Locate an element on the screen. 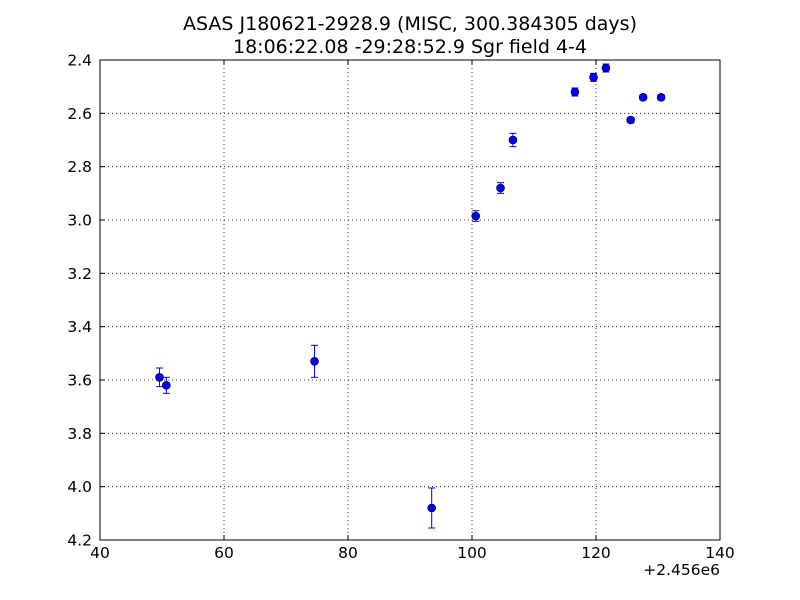 The image size is (800, 600). y-tick-label: 2.8 is located at coordinates (79, 167).